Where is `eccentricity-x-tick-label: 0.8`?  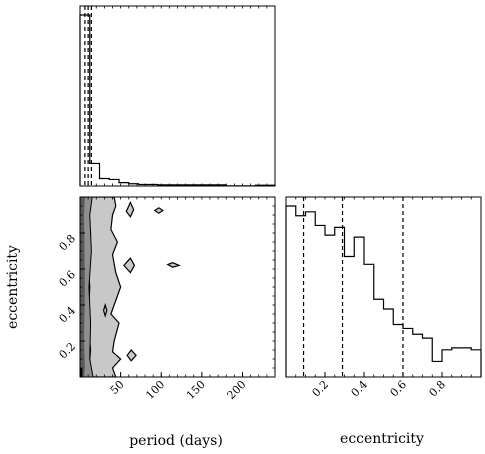
eccentricity-x-tick-label: 0.8 is located at coordinates (438, 389).